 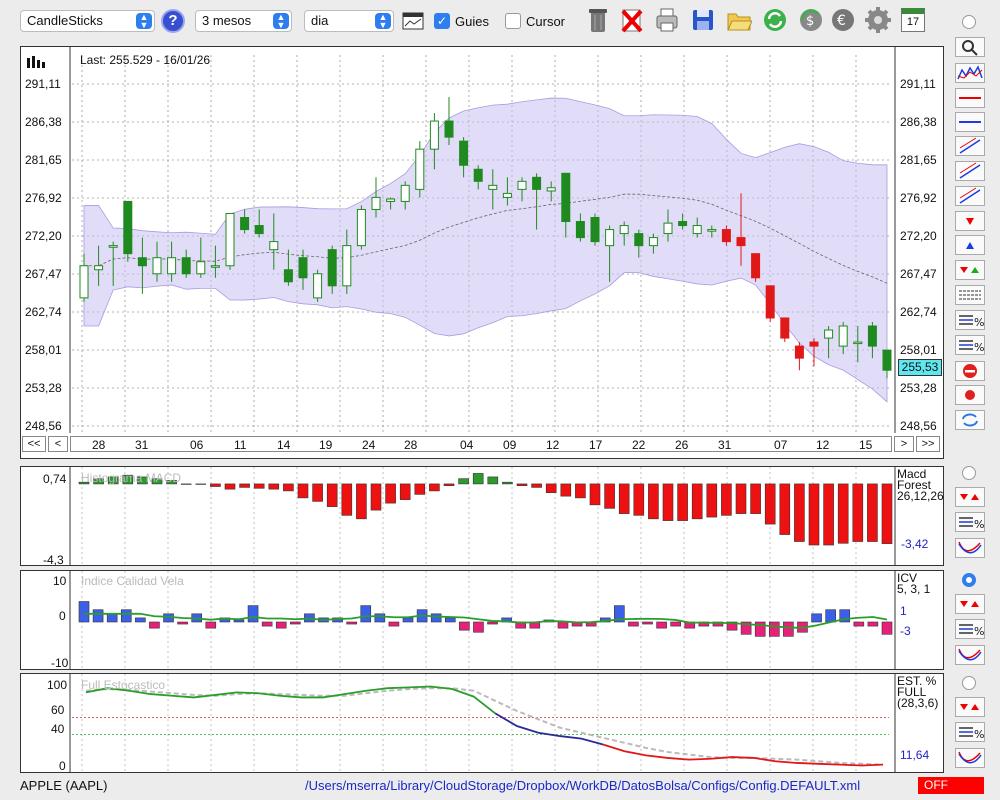 What do you see at coordinates (970, 73) in the screenshot?
I see `drawing-icon` at bounding box center [970, 73].